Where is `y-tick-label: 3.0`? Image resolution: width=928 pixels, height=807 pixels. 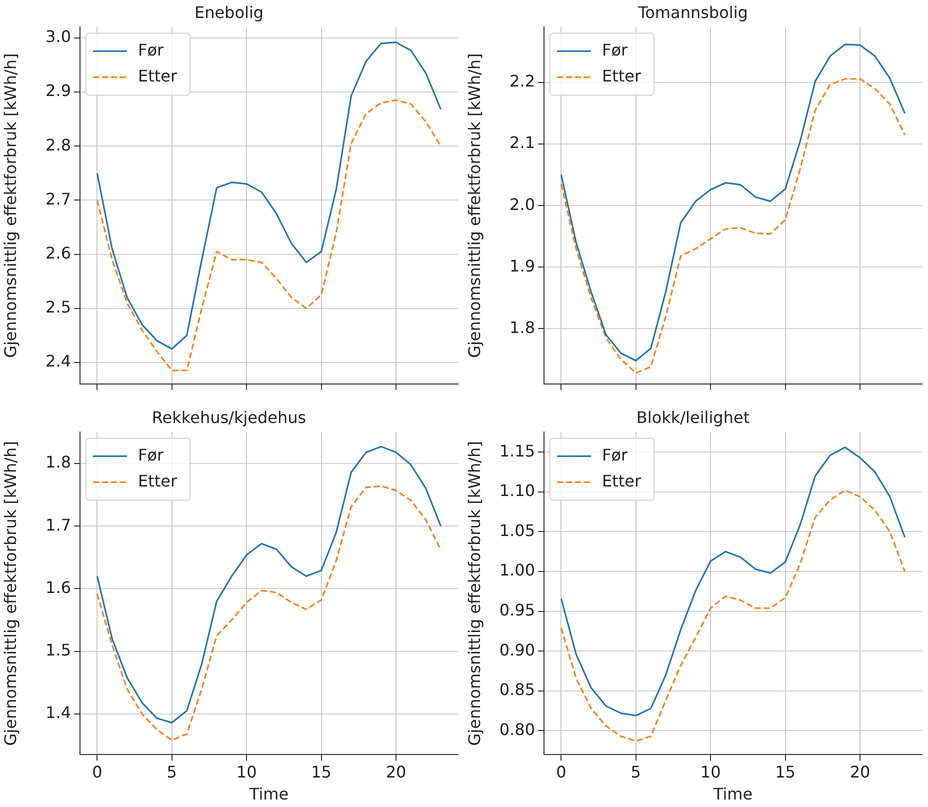 y-tick-label: 3.0 is located at coordinates (58, 36).